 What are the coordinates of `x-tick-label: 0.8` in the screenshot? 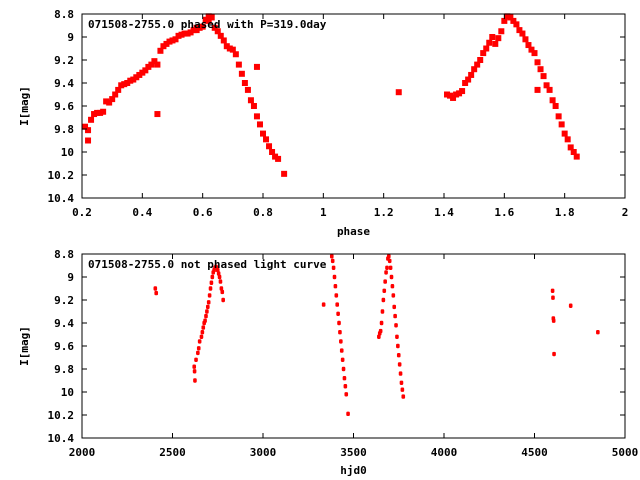 It's located at (263, 212).